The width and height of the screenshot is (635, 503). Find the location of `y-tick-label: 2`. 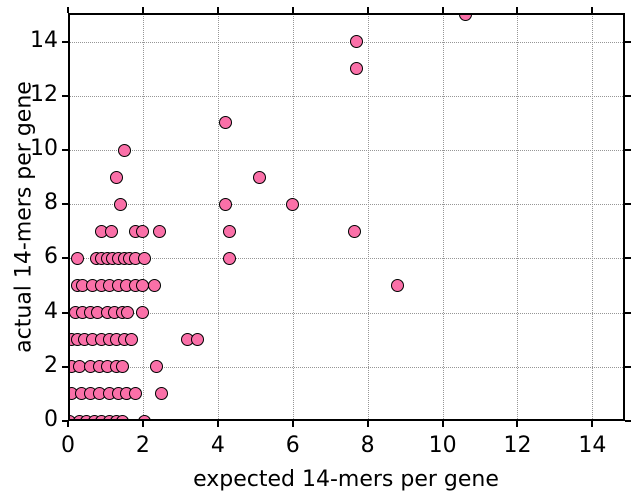

y-tick-label: 2 is located at coordinates (51, 365).